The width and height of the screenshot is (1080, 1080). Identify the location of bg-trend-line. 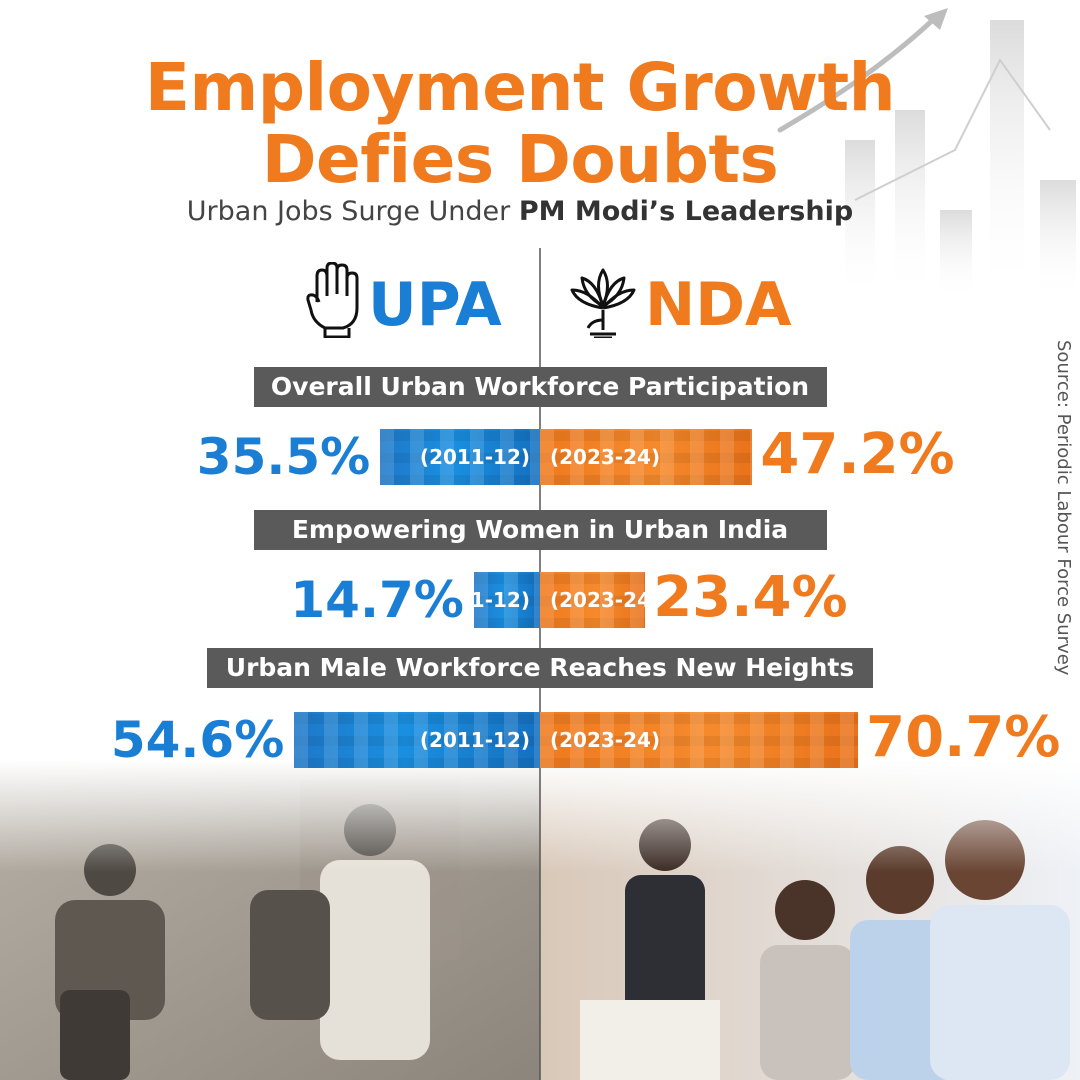
(952, 129).